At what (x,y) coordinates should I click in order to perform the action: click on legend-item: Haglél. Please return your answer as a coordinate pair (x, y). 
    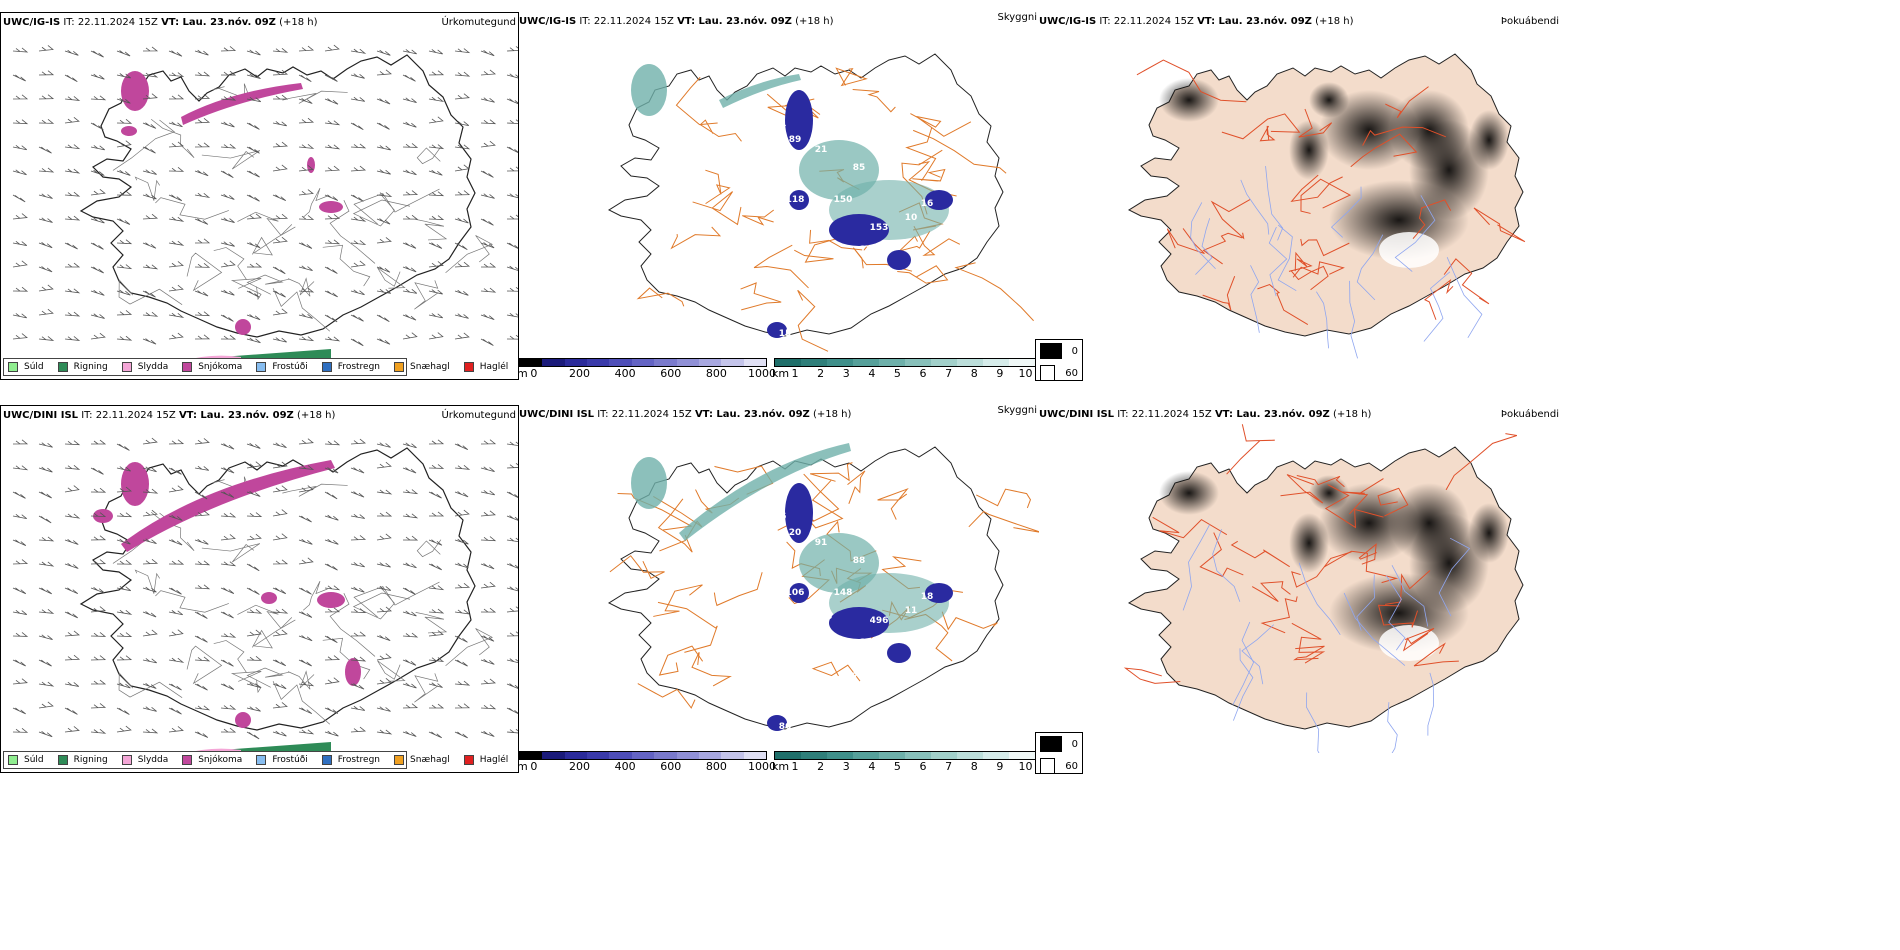
    Looking at the image, I should click on (485, 367).